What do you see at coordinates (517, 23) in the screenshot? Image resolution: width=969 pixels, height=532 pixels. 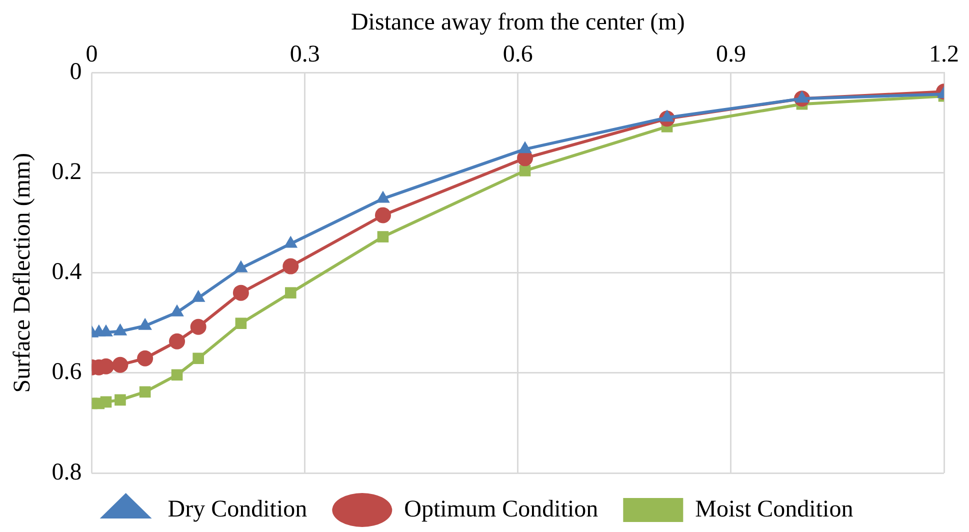 I see `x-axis-title: Distance away from the center (m)` at bounding box center [517, 23].